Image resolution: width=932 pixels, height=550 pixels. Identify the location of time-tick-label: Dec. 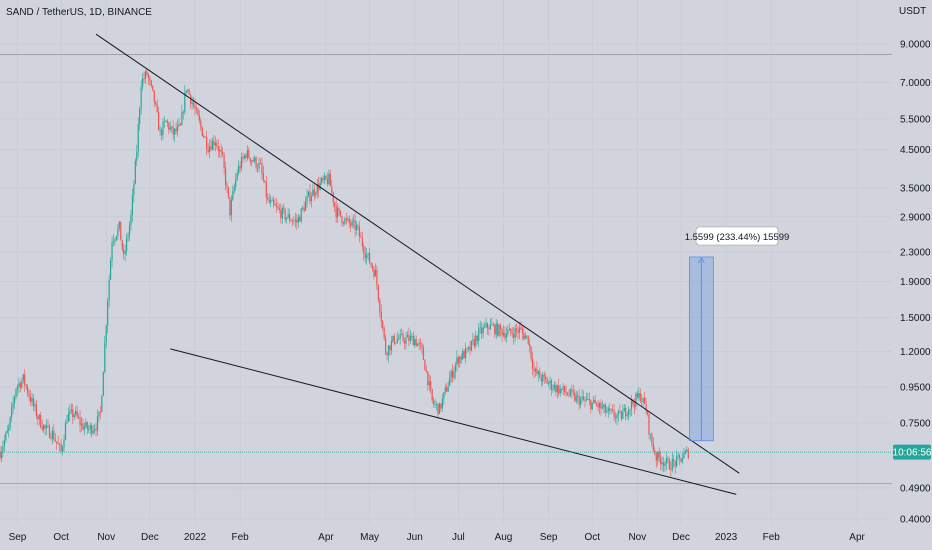
(681, 537).